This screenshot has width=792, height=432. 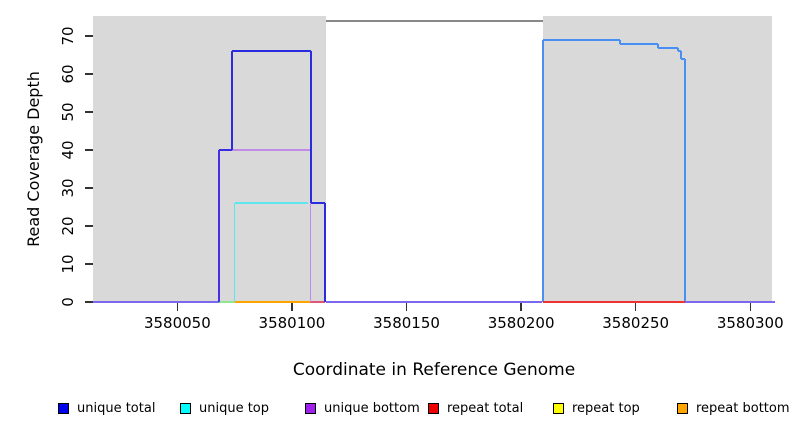 What do you see at coordinates (68, 302) in the screenshot?
I see `y-tick-label: 0` at bounding box center [68, 302].